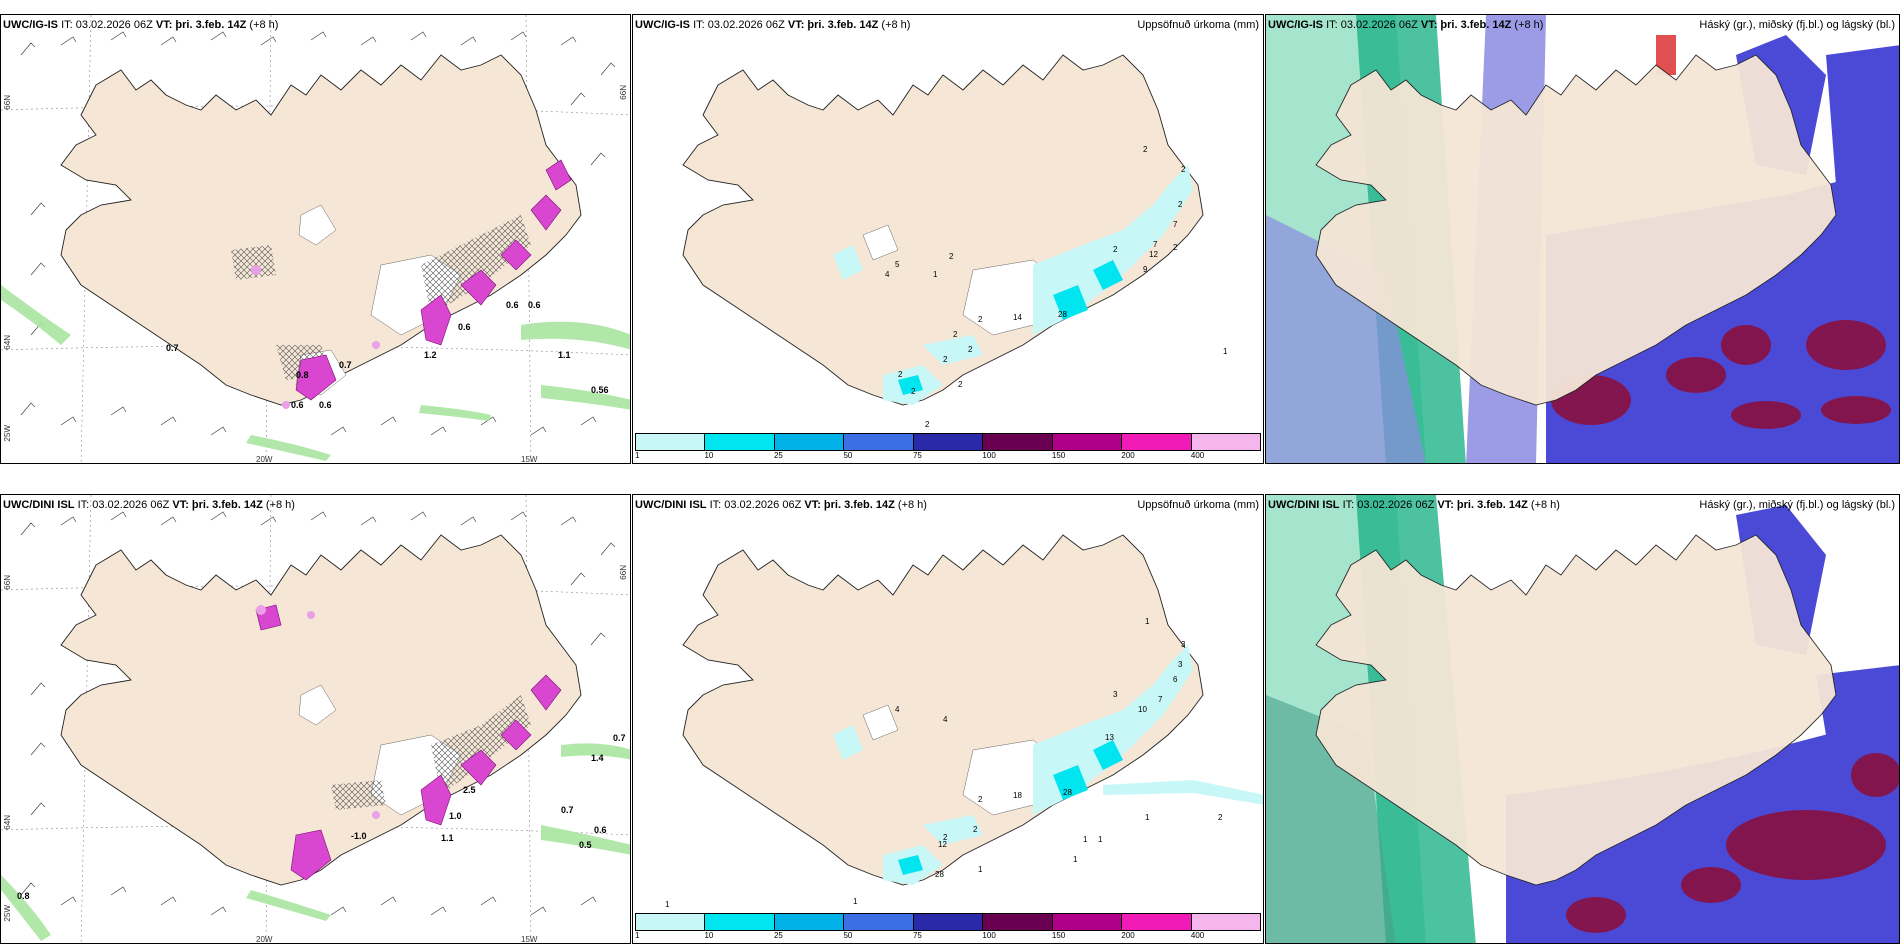 The width and height of the screenshot is (1900, 950). I want to click on wind-label: 1.4, so click(597, 758).